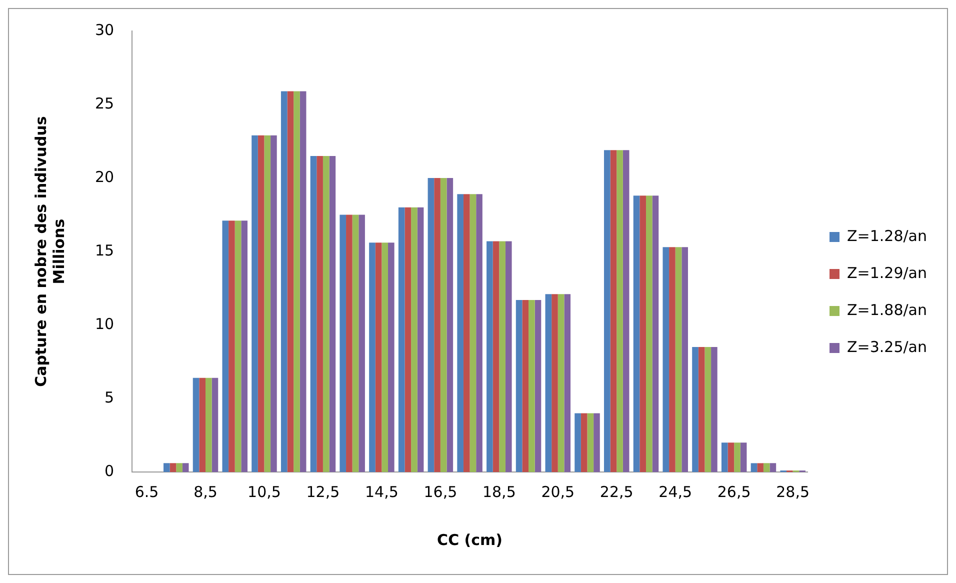 The height and width of the screenshot is (583, 956). What do you see at coordinates (887, 347) in the screenshot?
I see `legend-label: Z=3.25/an` at bounding box center [887, 347].